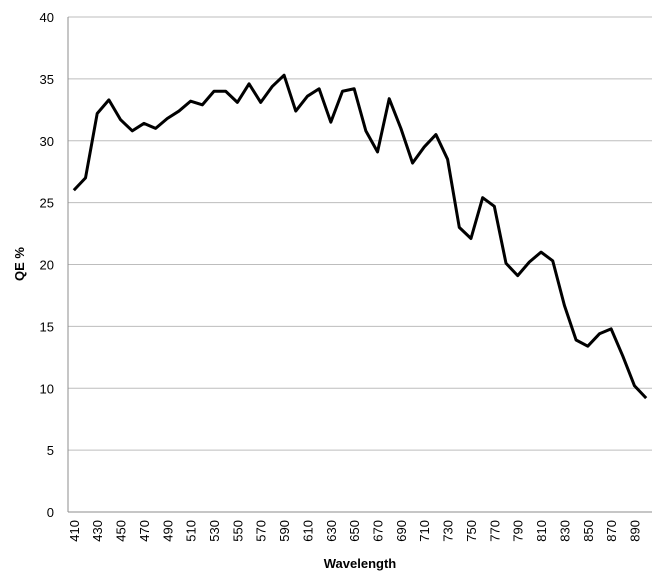 The width and height of the screenshot is (665, 587). Describe the element at coordinates (47, 265) in the screenshot. I see `y-tick-label: 20` at that location.